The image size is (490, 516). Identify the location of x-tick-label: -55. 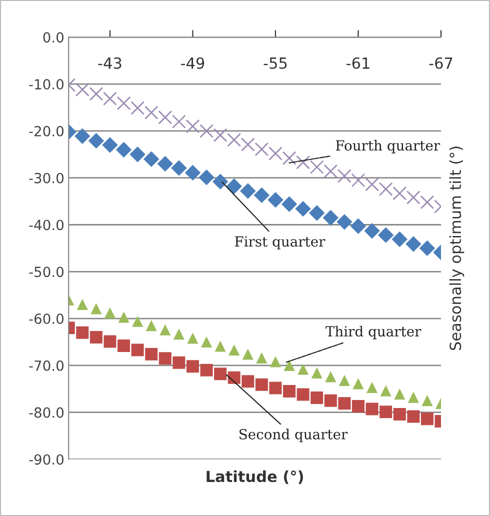
(275, 63).